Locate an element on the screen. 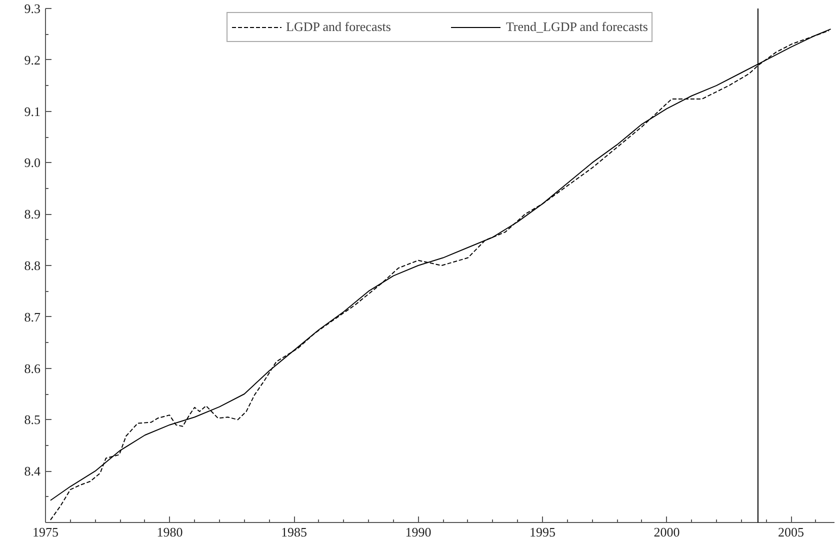 This screenshot has width=838, height=552. x-tick-label: 1980 is located at coordinates (169, 532).